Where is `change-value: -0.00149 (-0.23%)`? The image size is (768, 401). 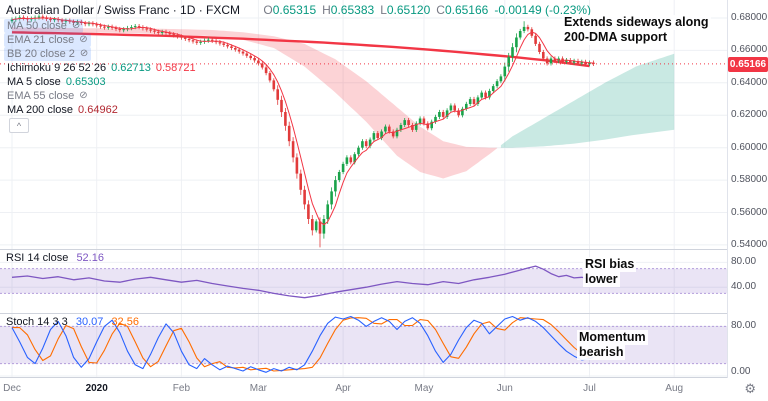 change-value: -0.00149 (-0.23%) is located at coordinates (543, 10).